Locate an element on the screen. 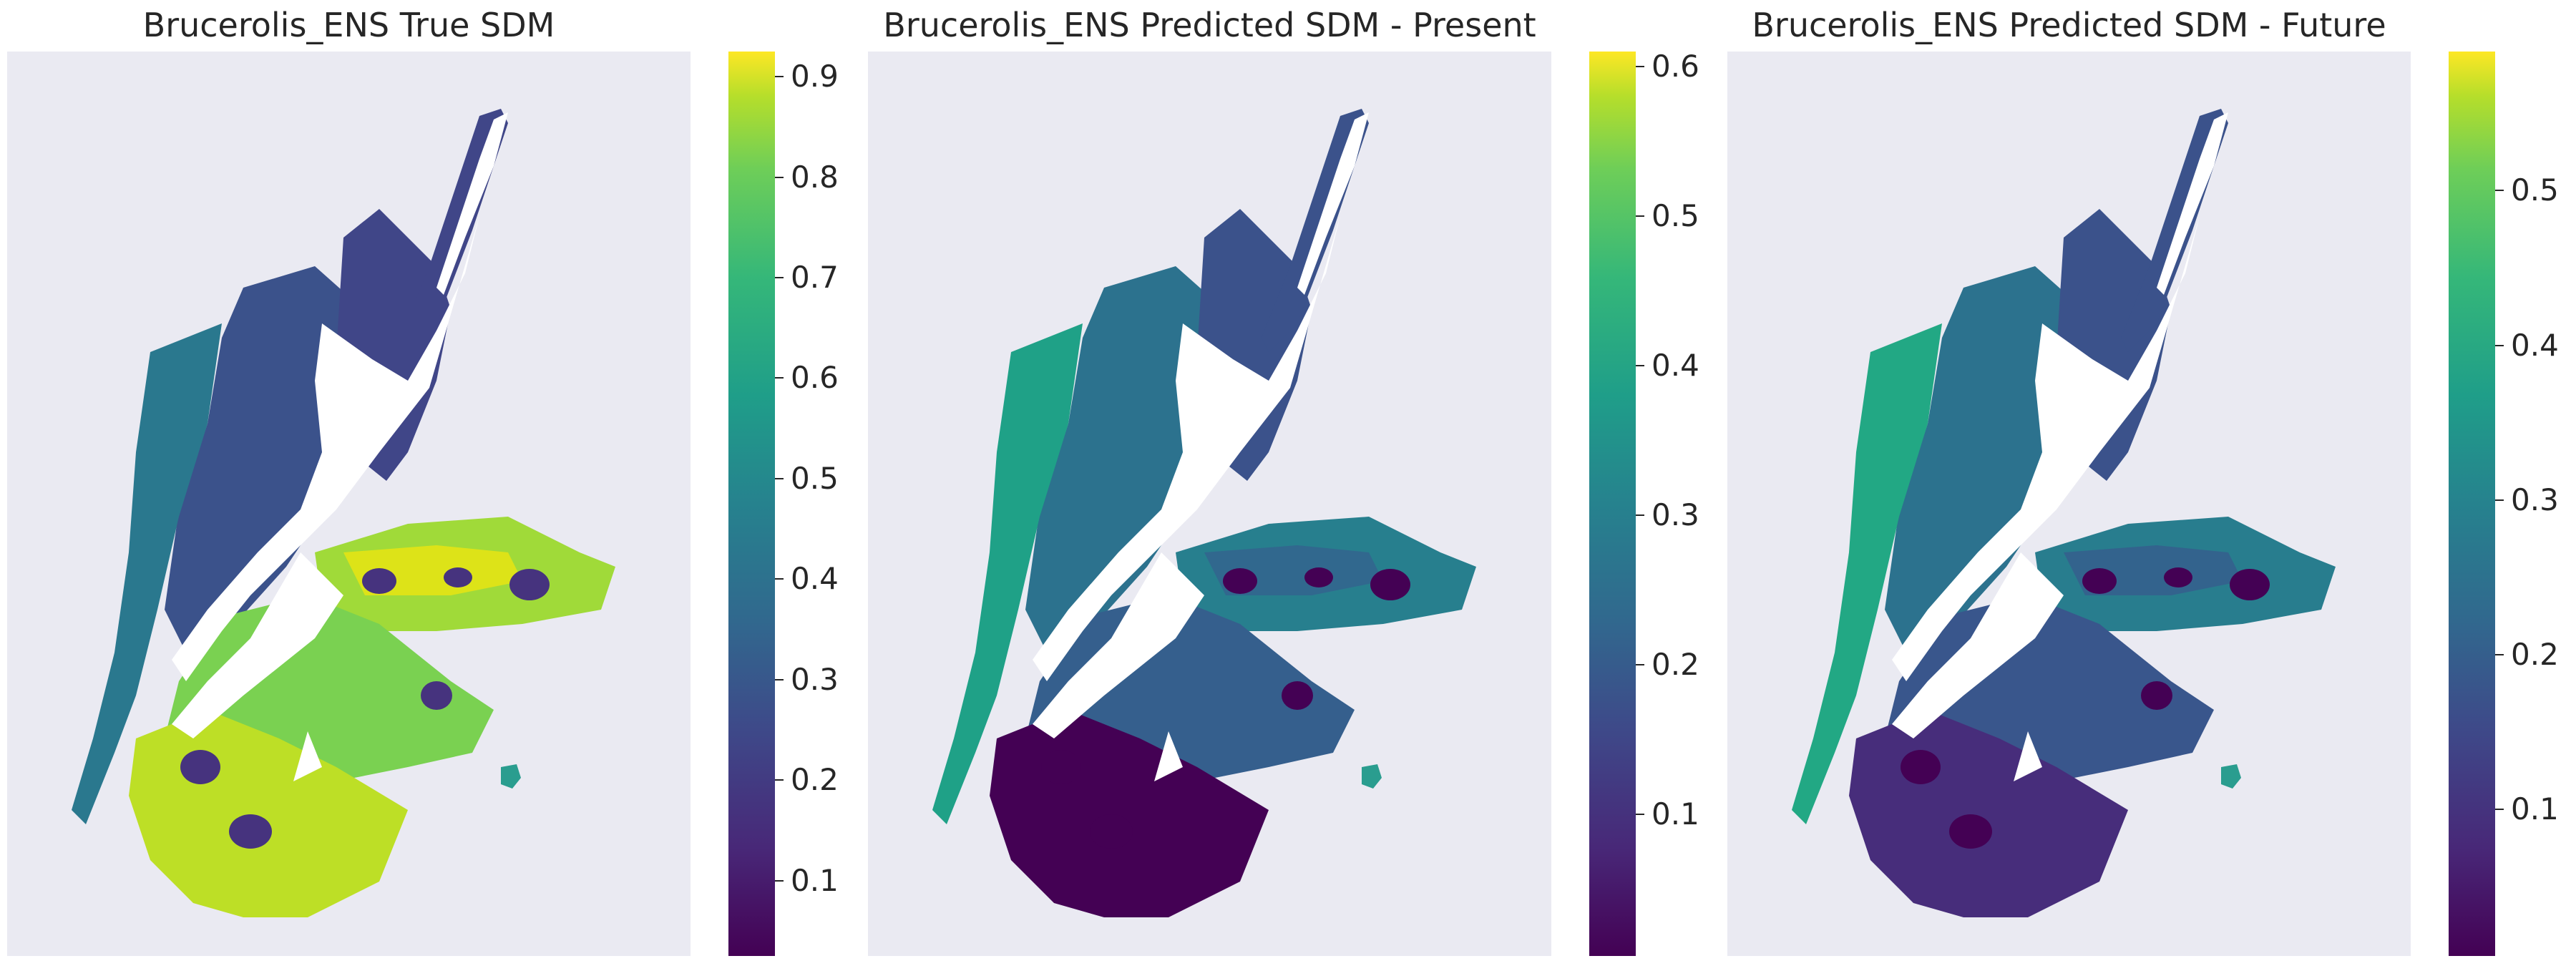 This screenshot has width=2576, height=966. colorbar-ticks-present: 0.1 0.2 0.3 0.4 0.5 0.6 is located at coordinates (1686, 502).